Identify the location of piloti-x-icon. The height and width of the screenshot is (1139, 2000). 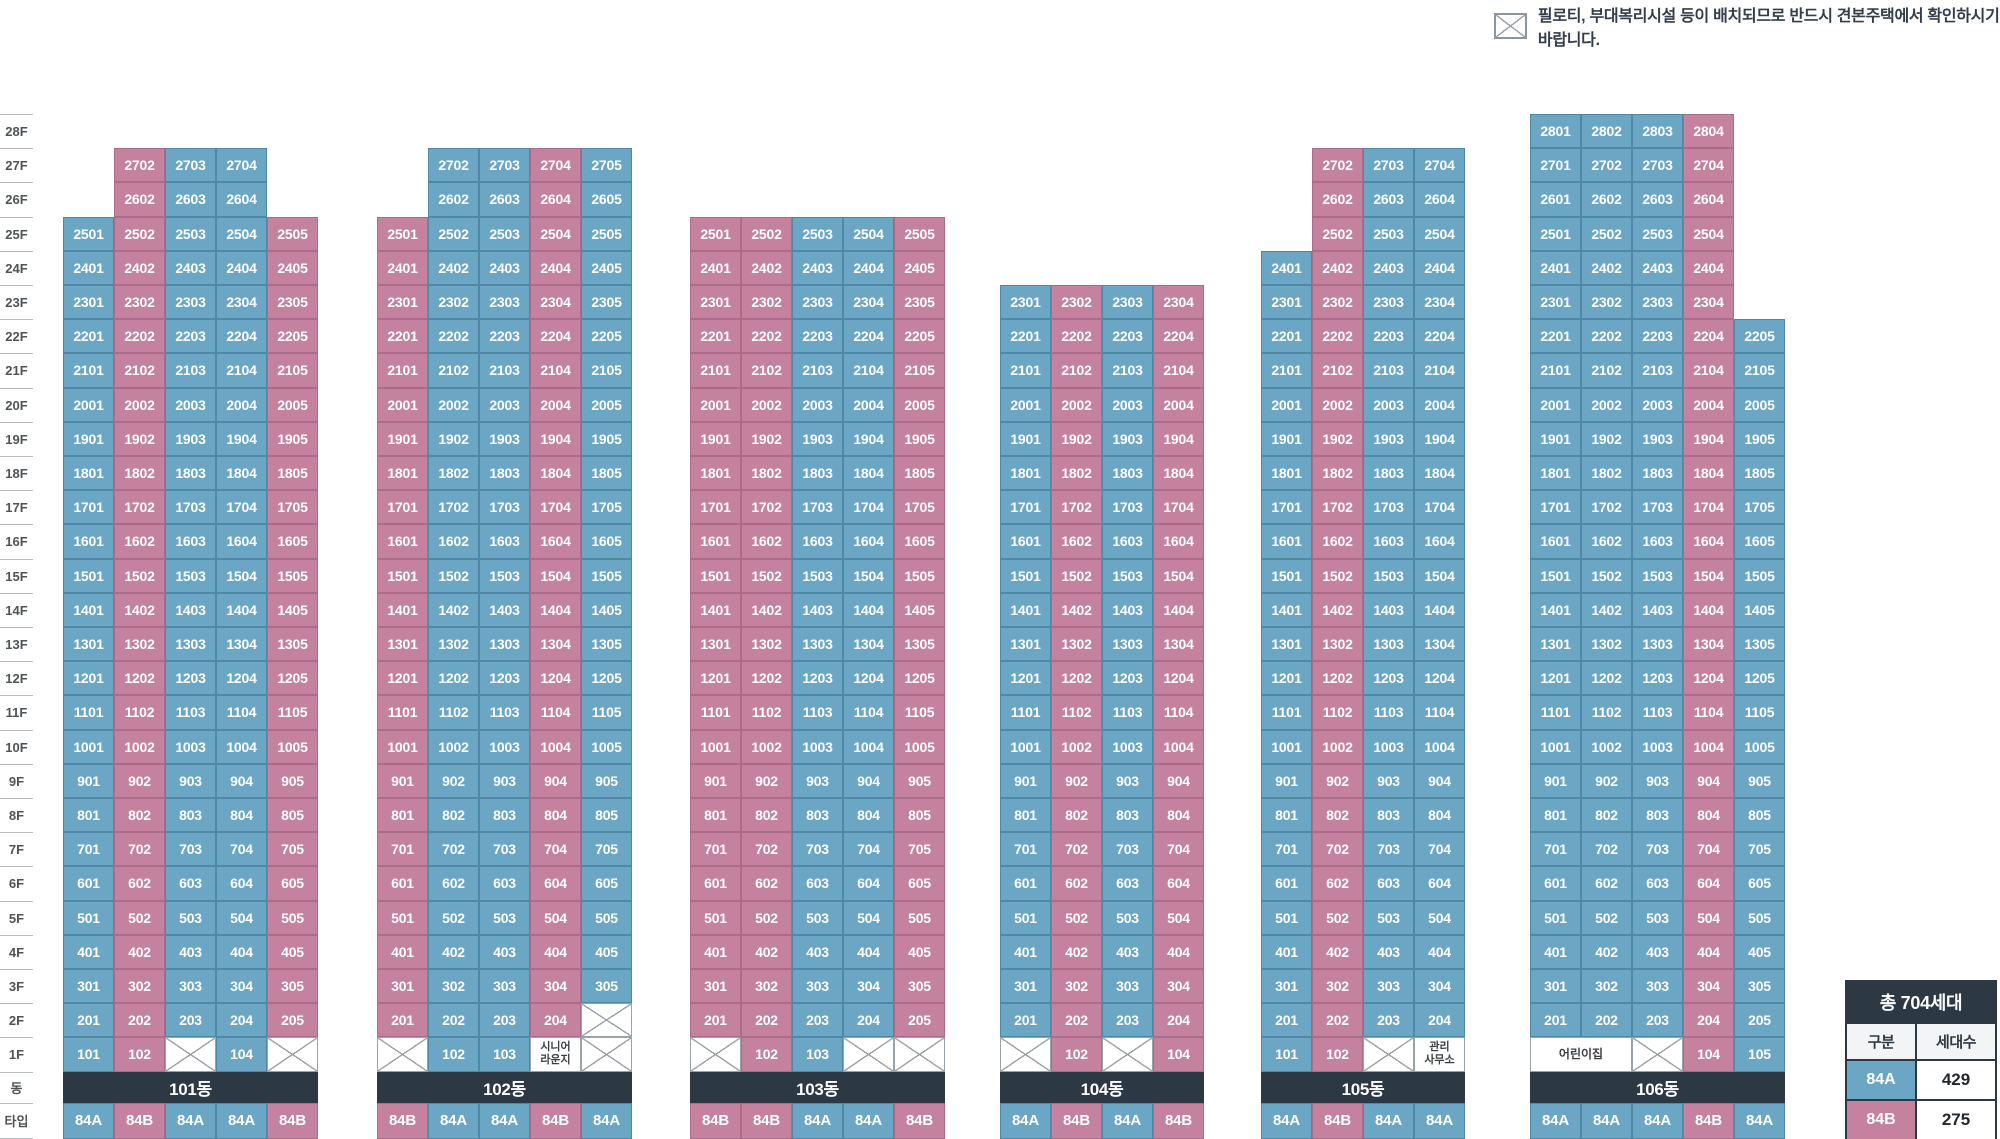
(1510, 26).